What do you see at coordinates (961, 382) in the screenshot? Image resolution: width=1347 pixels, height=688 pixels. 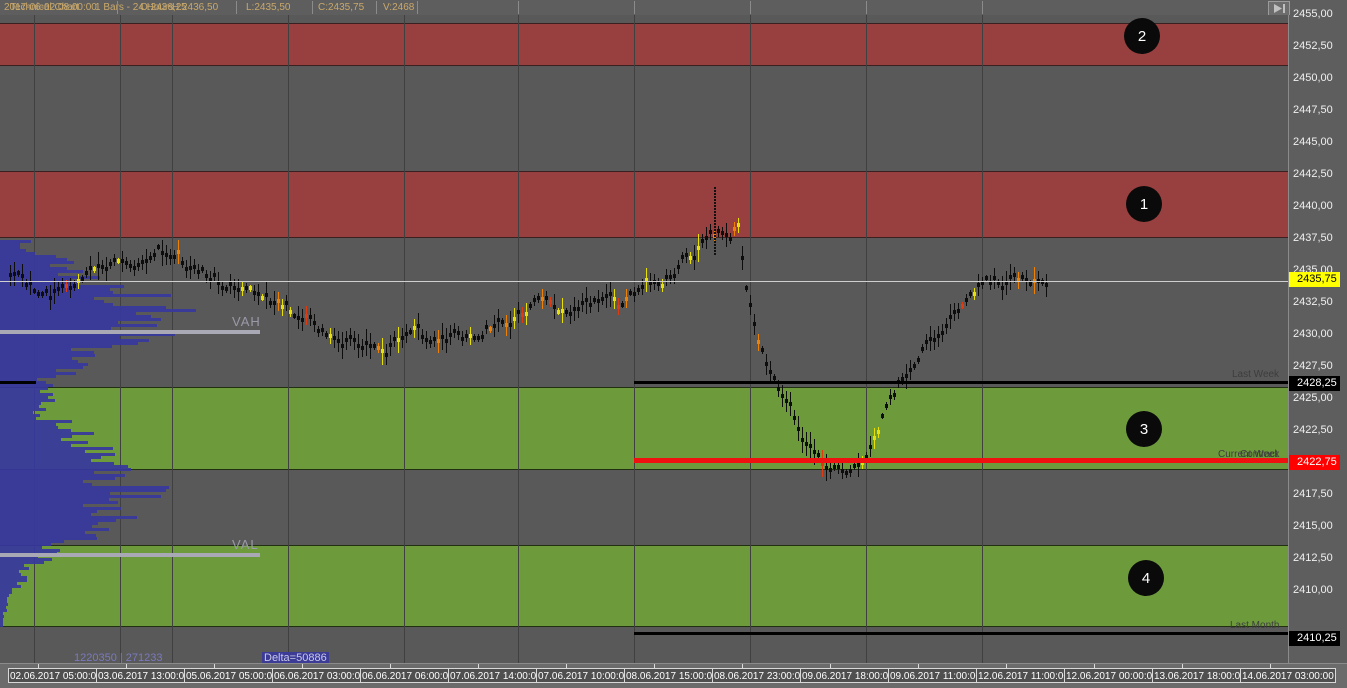 I see `last-week-line` at bounding box center [961, 382].